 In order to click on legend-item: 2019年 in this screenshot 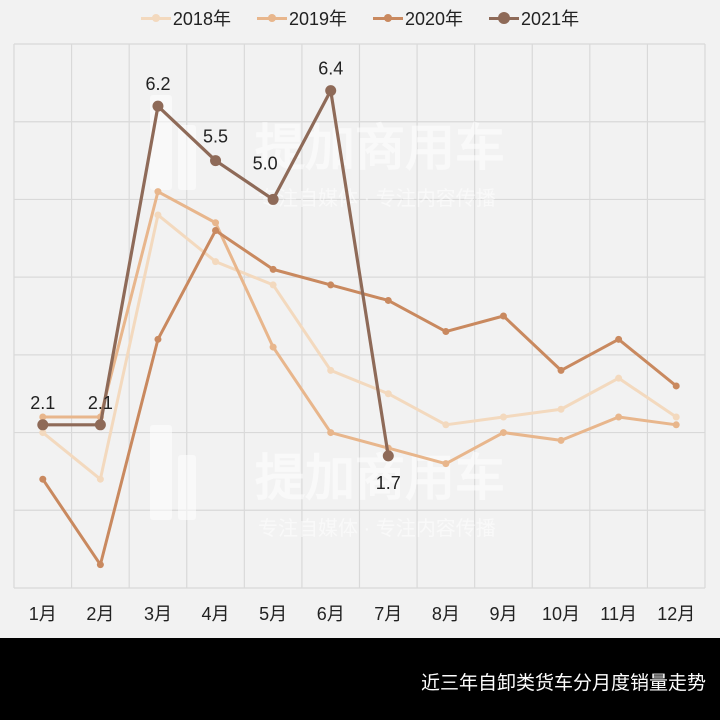, I will do `click(301, 18)`.